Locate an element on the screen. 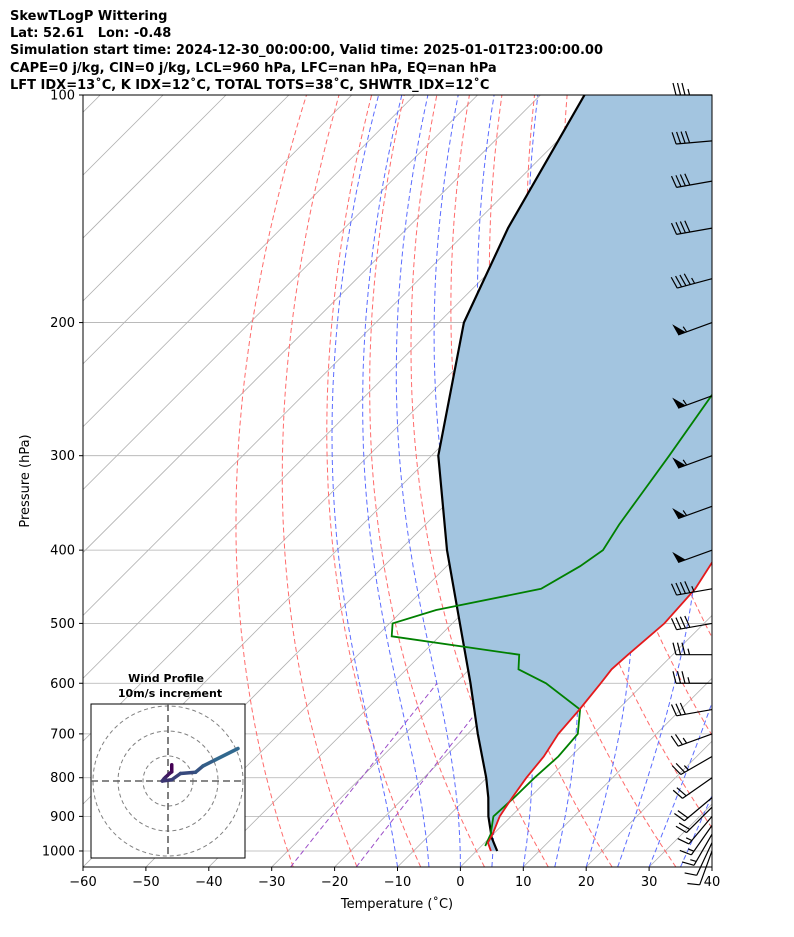  station-coordinates: Lat: 52.61 Lon: -0.48 is located at coordinates (91, 34).